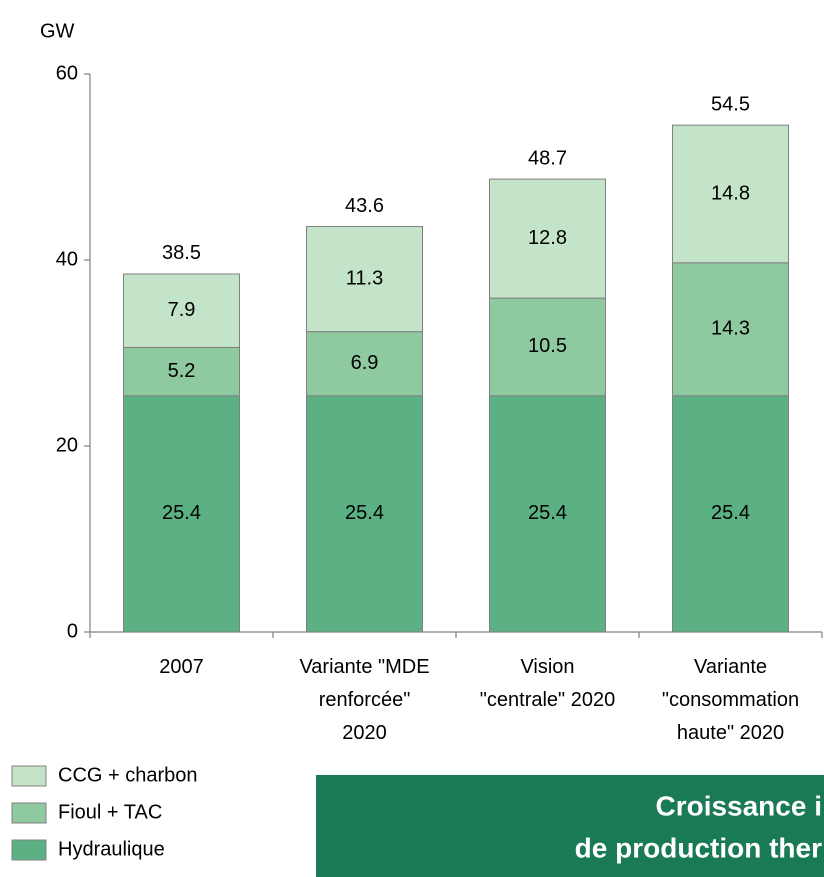  What do you see at coordinates (128, 775) in the screenshot?
I see `legend-label: CCG + charbon` at bounding box center [128, 775].